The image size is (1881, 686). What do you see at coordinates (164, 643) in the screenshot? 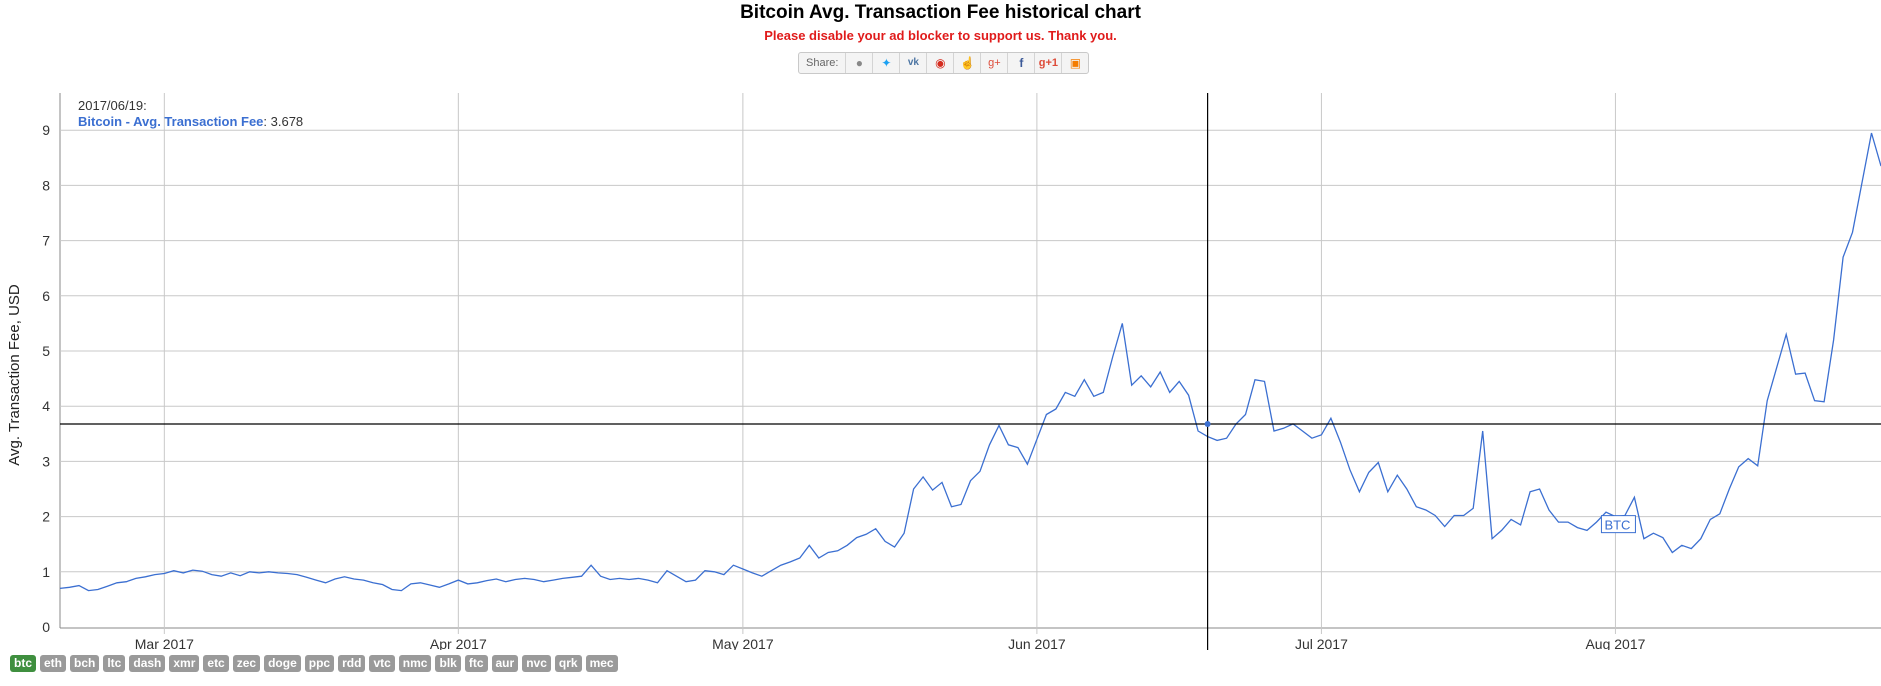
I see `x-tick-label: Mar 2017` at bounding box center [164, 643].